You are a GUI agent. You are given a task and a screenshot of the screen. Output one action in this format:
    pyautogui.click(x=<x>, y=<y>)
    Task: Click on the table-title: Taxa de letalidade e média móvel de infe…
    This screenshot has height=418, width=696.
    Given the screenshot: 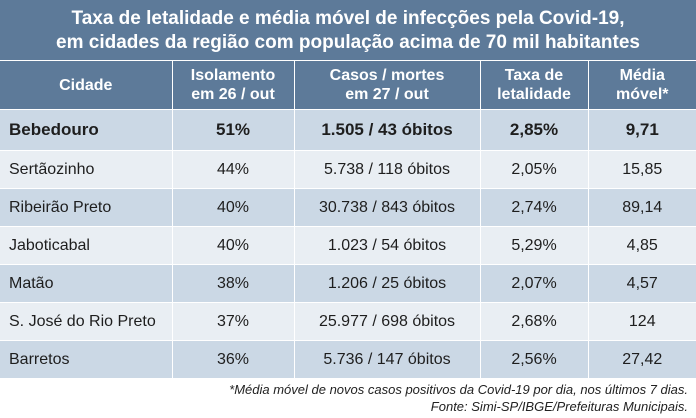 What is the action you would take?
    pyautogui.click(x=348, y=30)
    